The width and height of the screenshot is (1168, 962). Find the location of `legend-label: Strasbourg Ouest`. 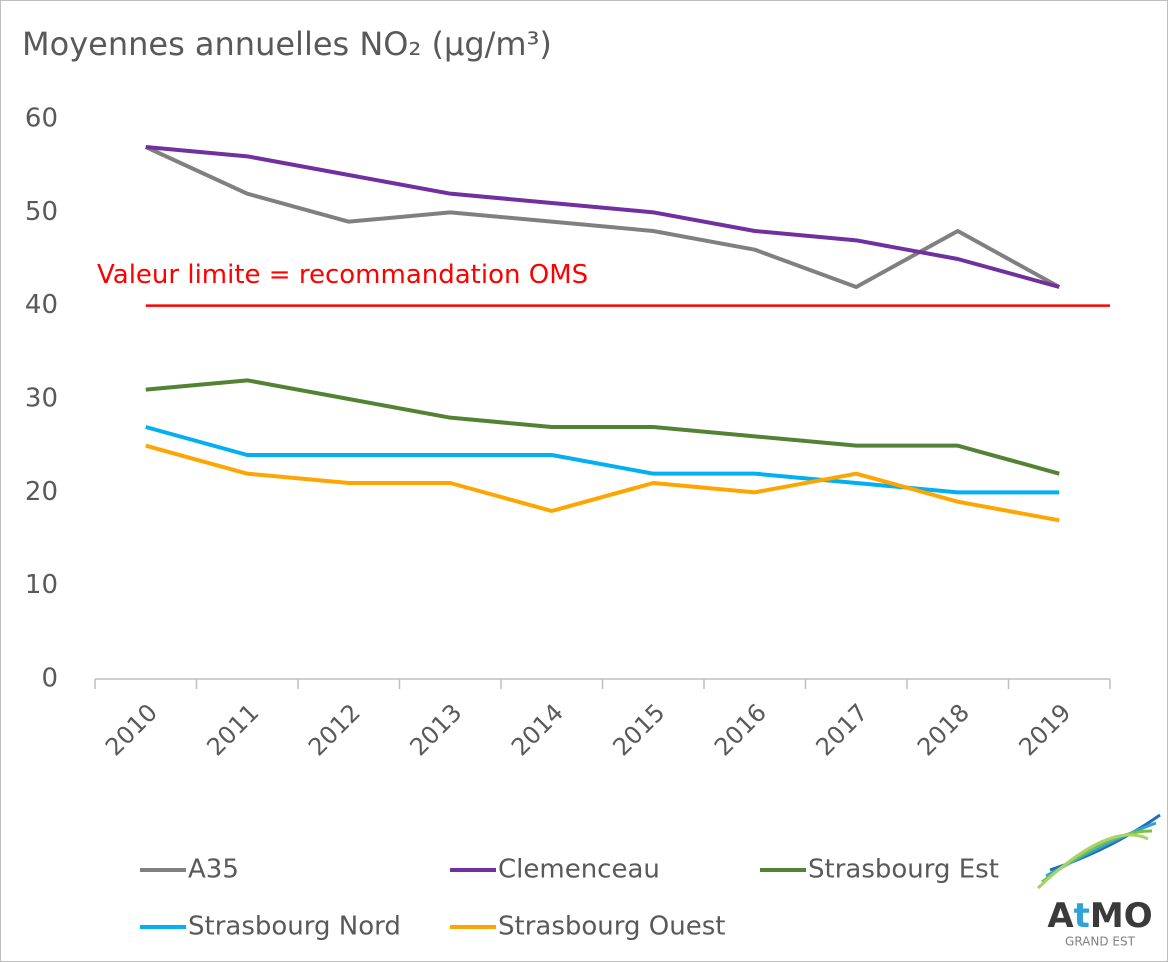

legend-label: Strasbourg Ouest is located at coordinates (611, 927).